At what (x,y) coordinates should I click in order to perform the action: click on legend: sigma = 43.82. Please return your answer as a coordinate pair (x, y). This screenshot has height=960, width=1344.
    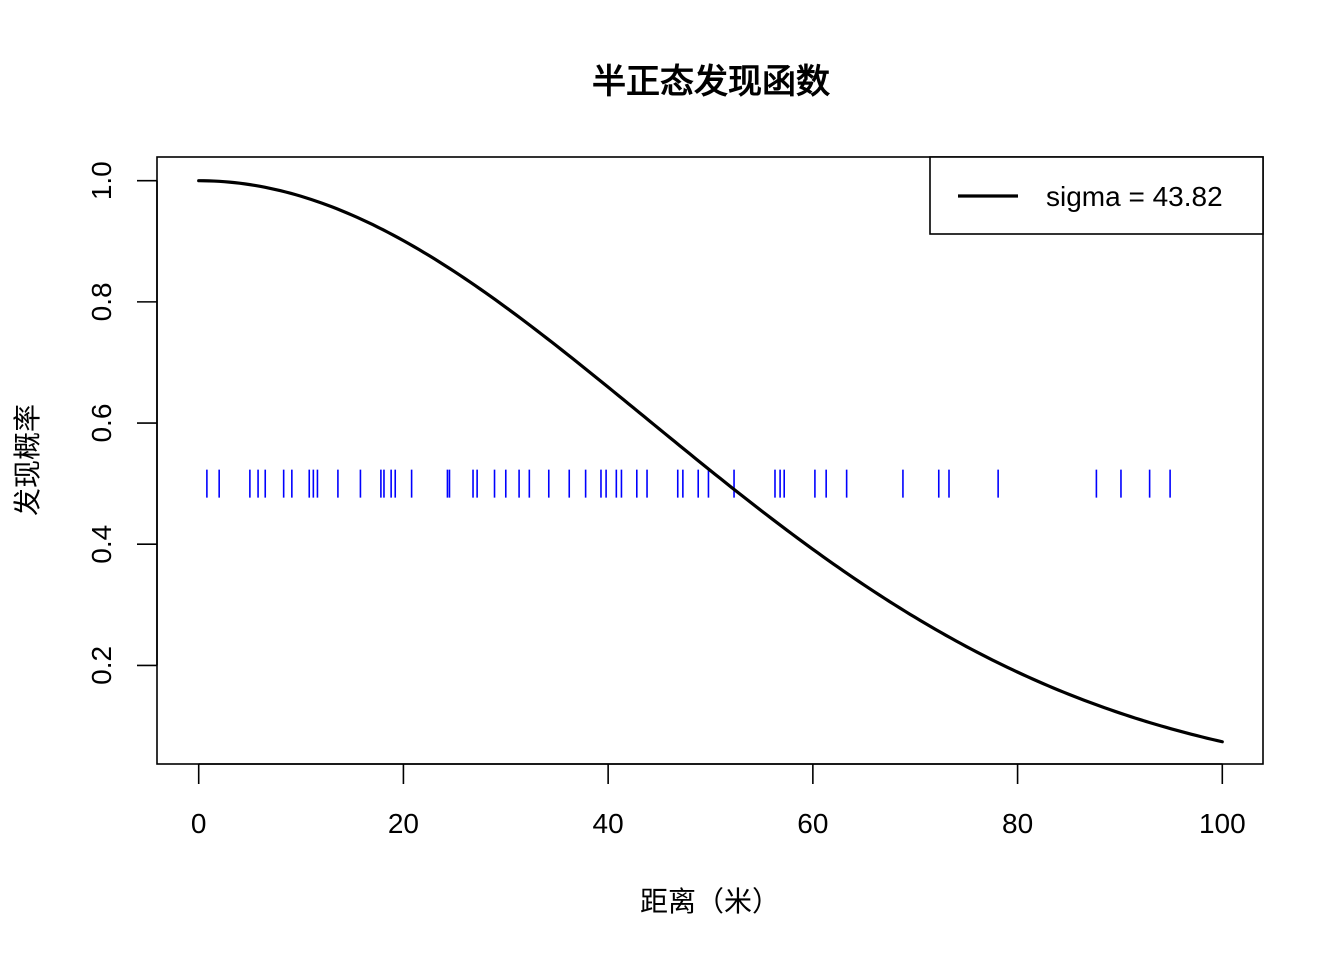
    Looking at the image, I should click on (1096, 195).